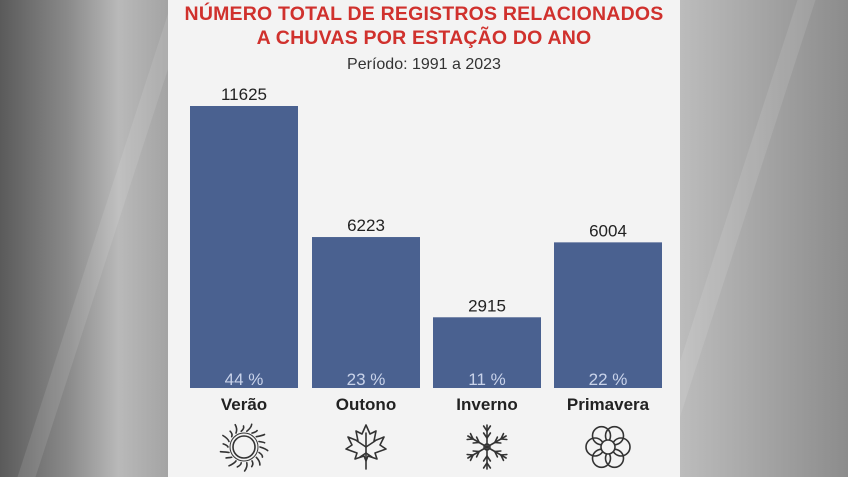 The height and width of the screenshot is (477, 848). I want to click on value-label: 6004, so click(608, 230).